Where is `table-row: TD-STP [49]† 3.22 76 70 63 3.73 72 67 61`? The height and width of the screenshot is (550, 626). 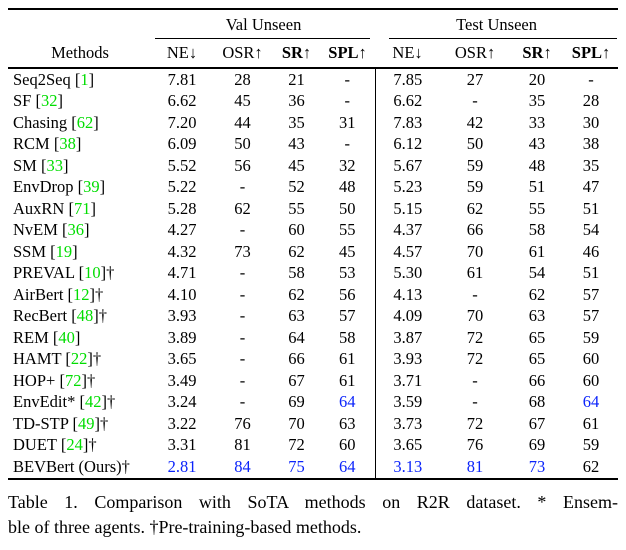
table-row: TD-STP [49]† 3.22 76 70 63 3.73 72 67 61 is located at coordinates (313, 424).